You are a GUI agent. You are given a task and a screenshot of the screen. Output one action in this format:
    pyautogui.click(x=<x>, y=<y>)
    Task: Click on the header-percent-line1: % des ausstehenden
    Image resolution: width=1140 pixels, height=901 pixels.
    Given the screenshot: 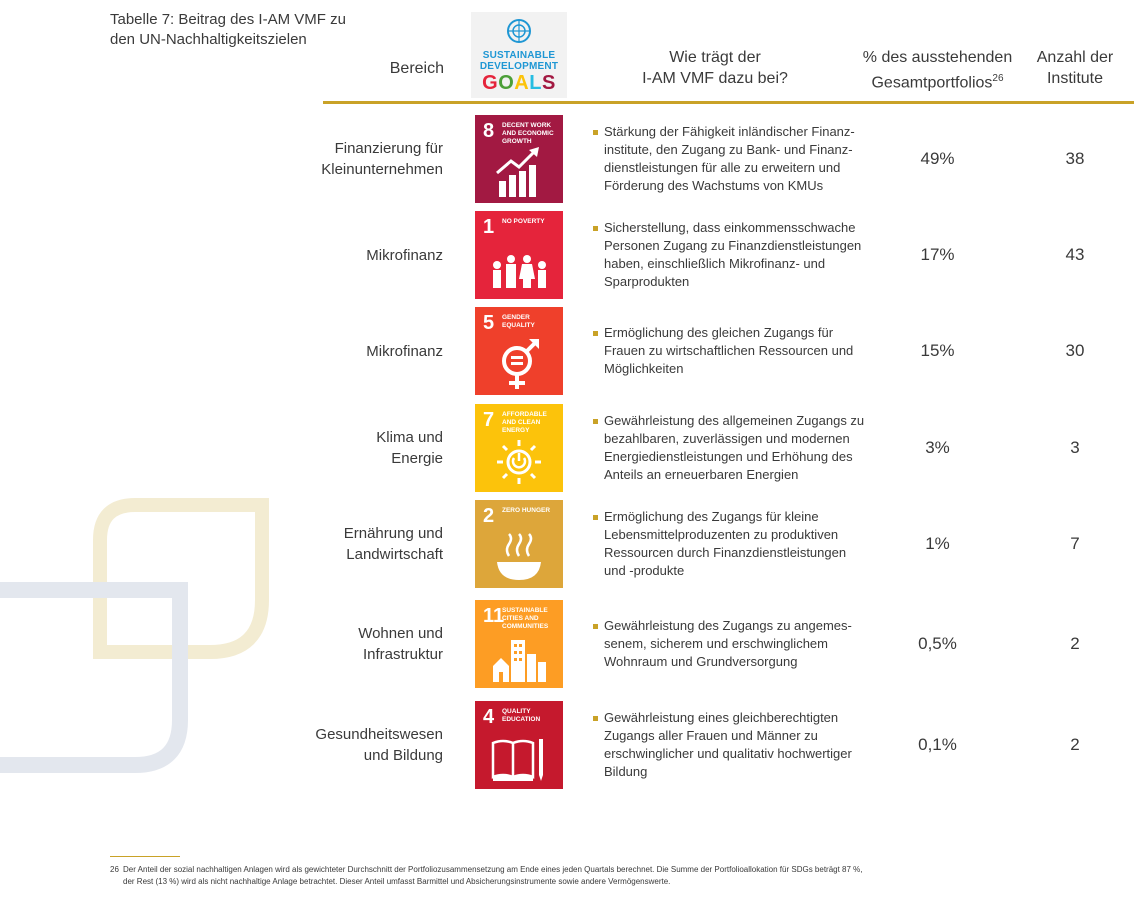 What is the action you would take?
    pyautogui.click(x=937, y=57)
    